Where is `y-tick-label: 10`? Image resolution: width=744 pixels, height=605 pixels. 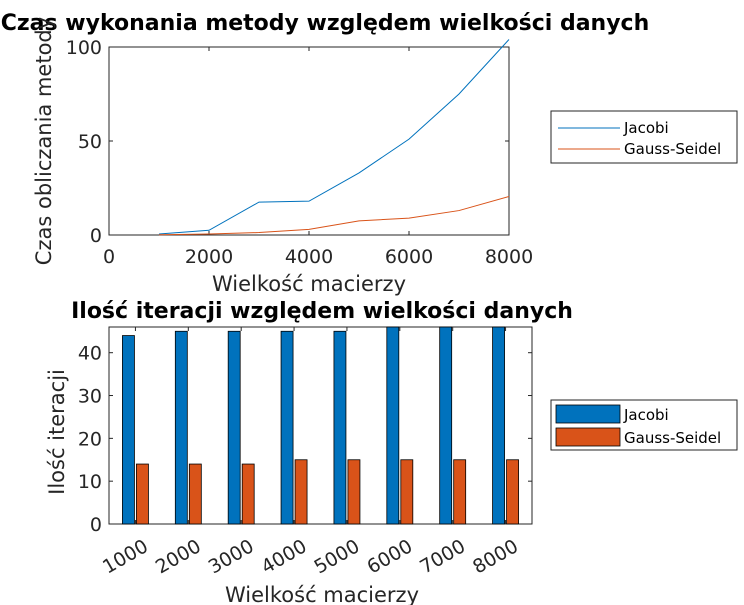 y-tick-label: 10 is located at coordinates (90, 482).